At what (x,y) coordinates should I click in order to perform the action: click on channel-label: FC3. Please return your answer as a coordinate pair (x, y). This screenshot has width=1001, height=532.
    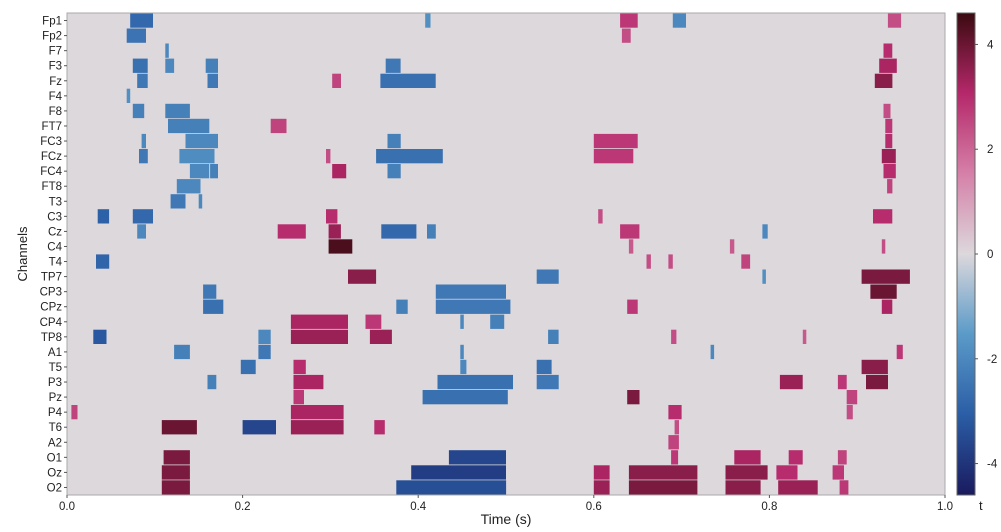
    Looking at the image, I should click on (51, 142).